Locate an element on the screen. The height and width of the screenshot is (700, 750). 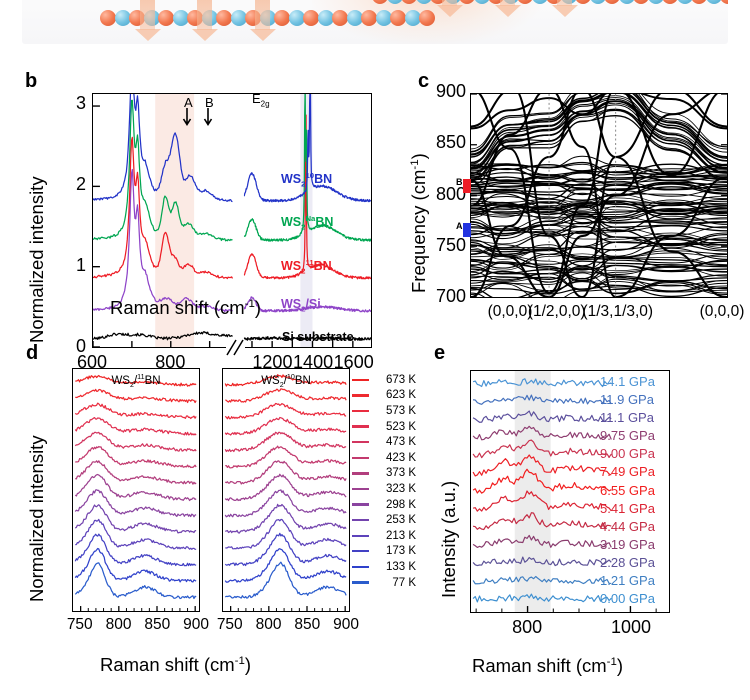
panel-b-ytick: 2 is located at coordinates (80, 184).